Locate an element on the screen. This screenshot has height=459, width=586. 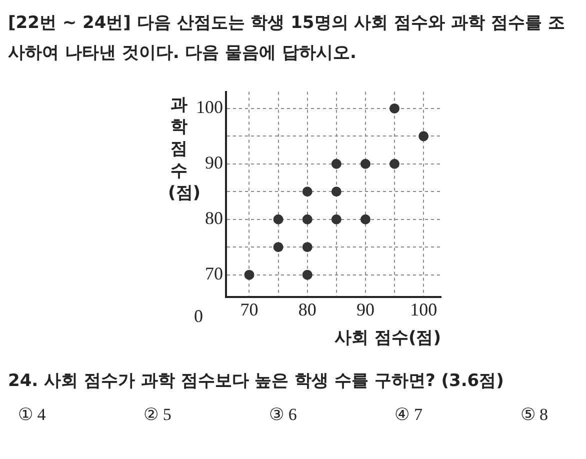
x-tick-label: 70 is located at coordinates (249, 310).